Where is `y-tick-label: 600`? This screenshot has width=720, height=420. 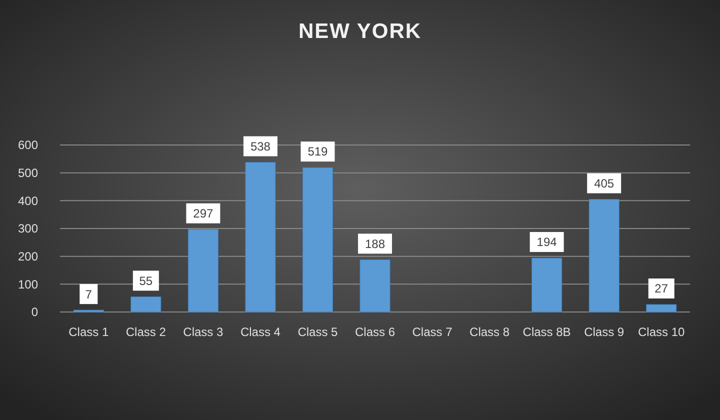 y-tick-label: 600 is located at coordinates (28, 145).